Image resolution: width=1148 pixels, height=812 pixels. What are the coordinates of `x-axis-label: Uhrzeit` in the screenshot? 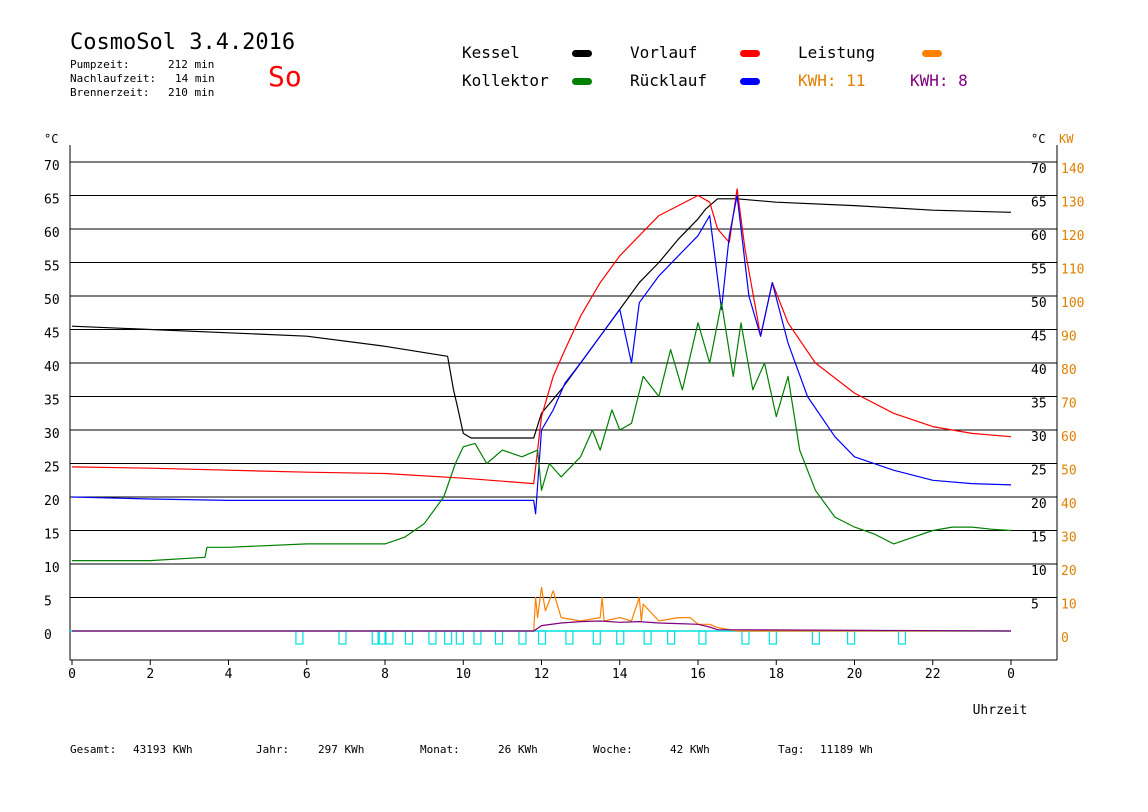 It's located at (1000, 710).